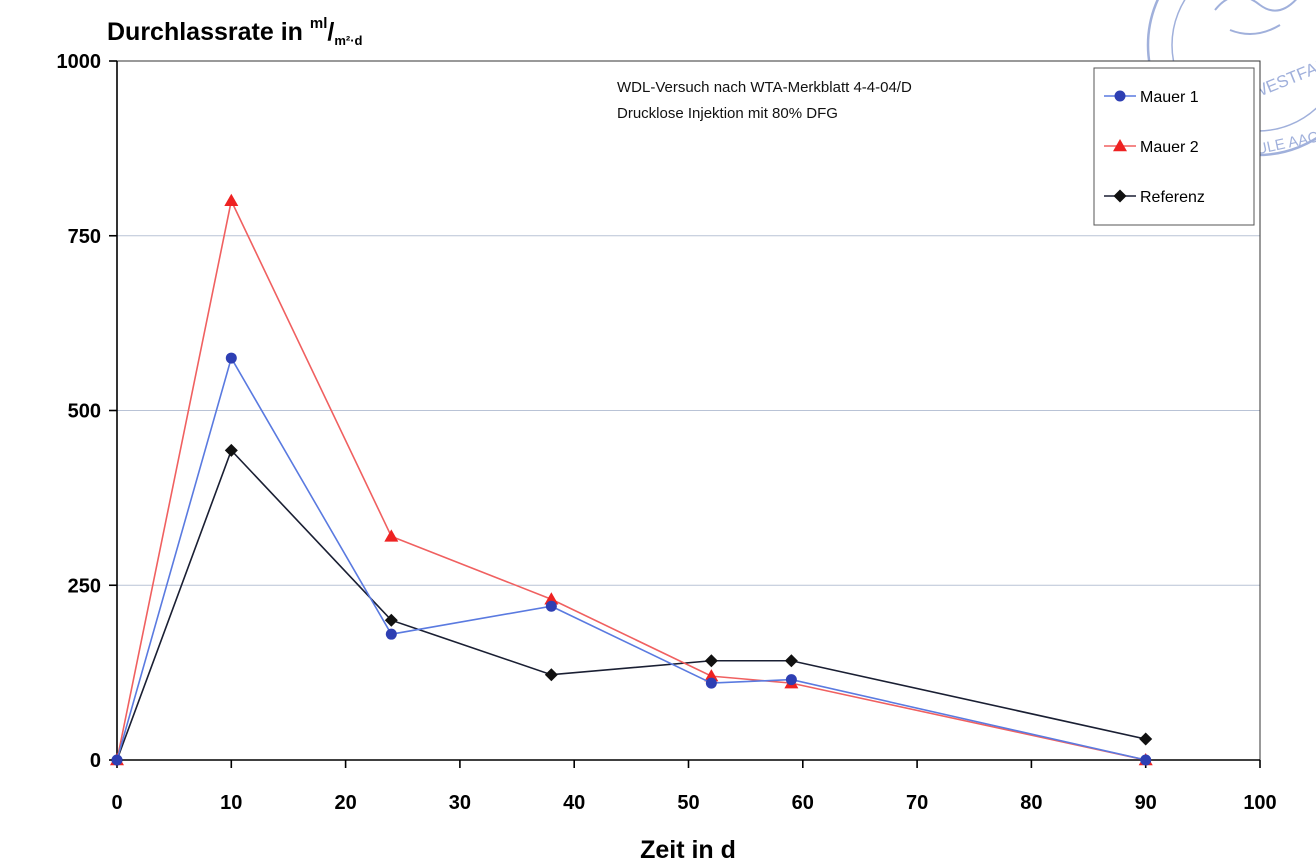 The image size is (1316, 867). I want to click on legend-item-mauer-2: Mauer 2, so click(1151, 147).